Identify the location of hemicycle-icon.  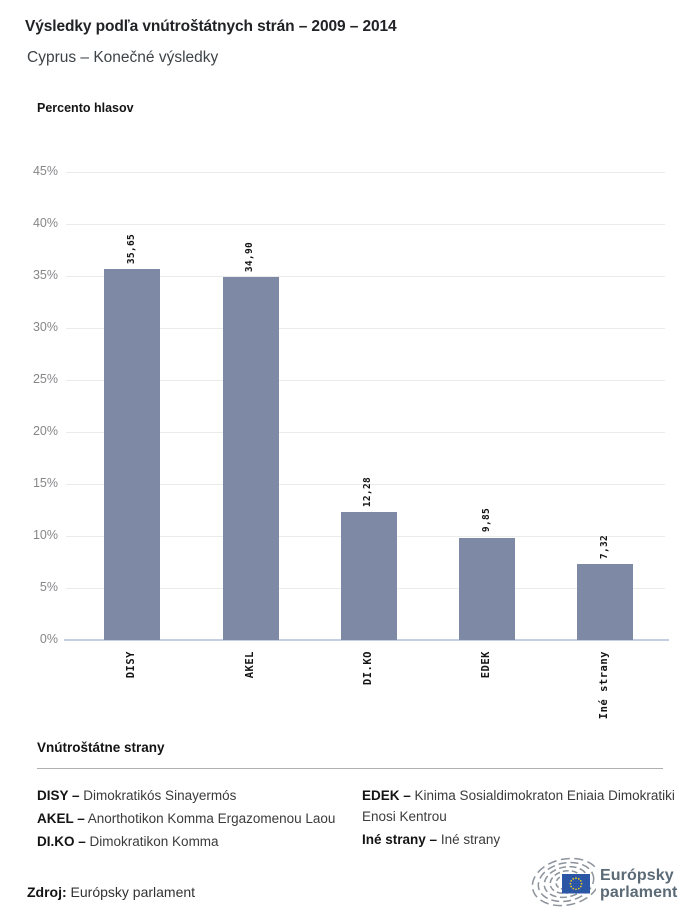
(563, 882).